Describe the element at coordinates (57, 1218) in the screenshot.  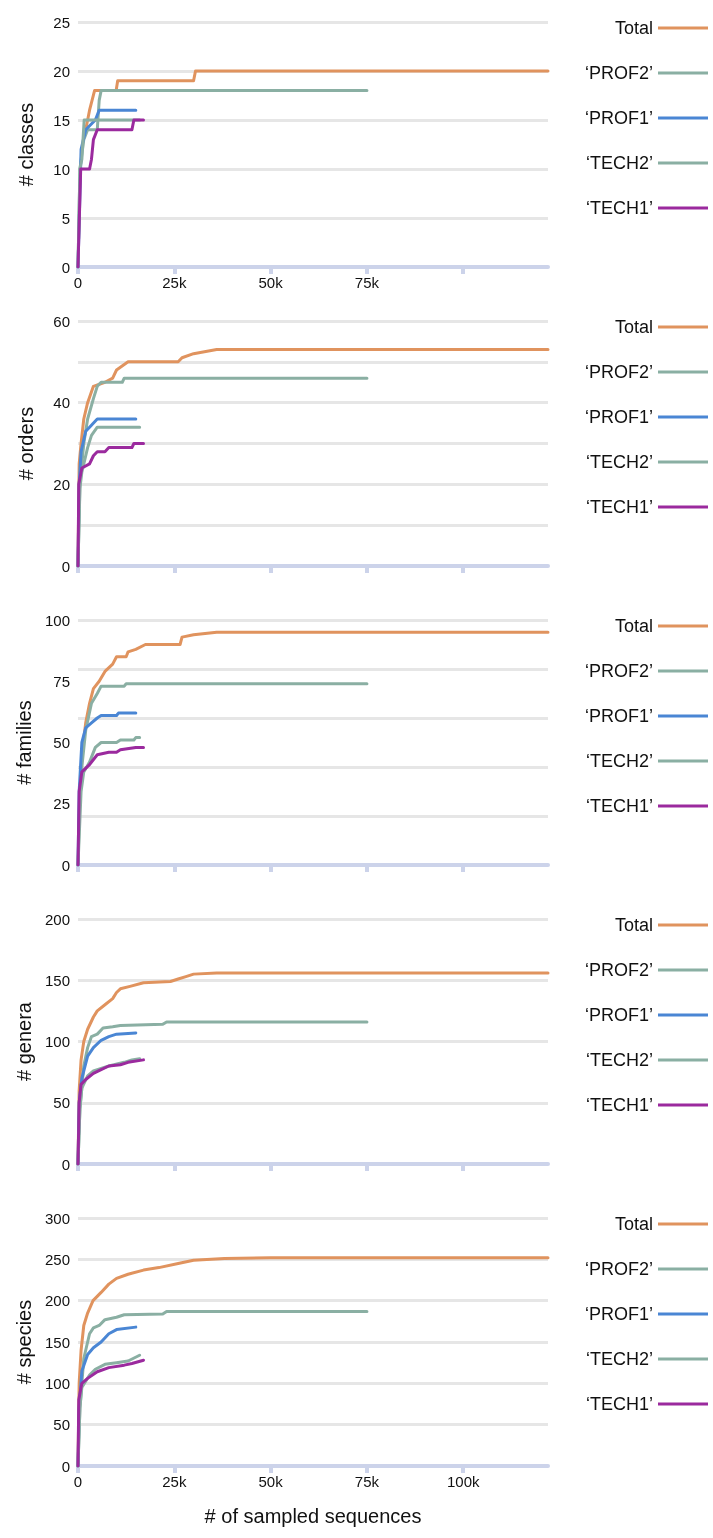
I see `y-tick-label: 300` at that location.